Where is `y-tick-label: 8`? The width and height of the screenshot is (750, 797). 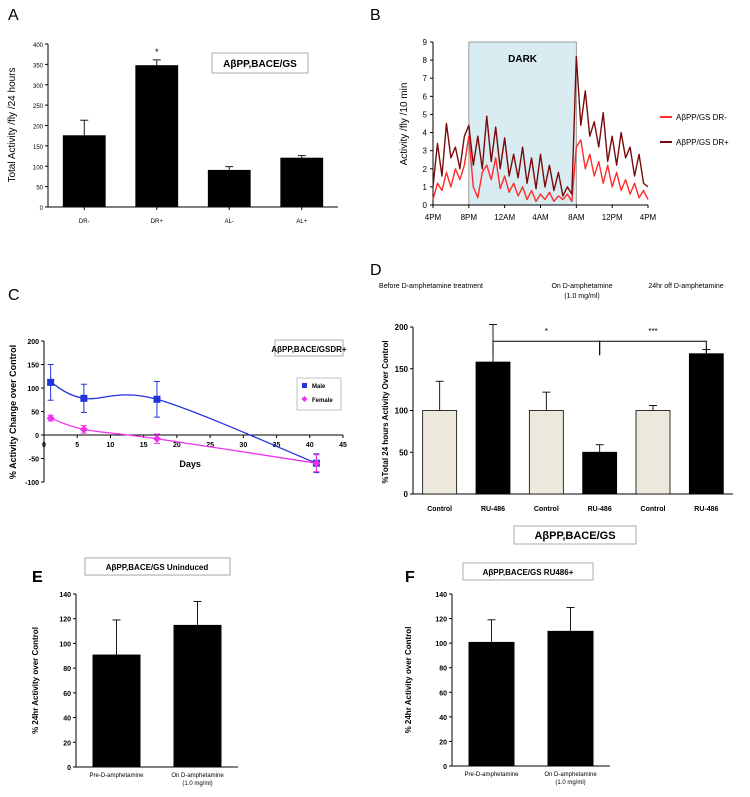
y-tick-label: 8 is located at coordinates (425, 60).